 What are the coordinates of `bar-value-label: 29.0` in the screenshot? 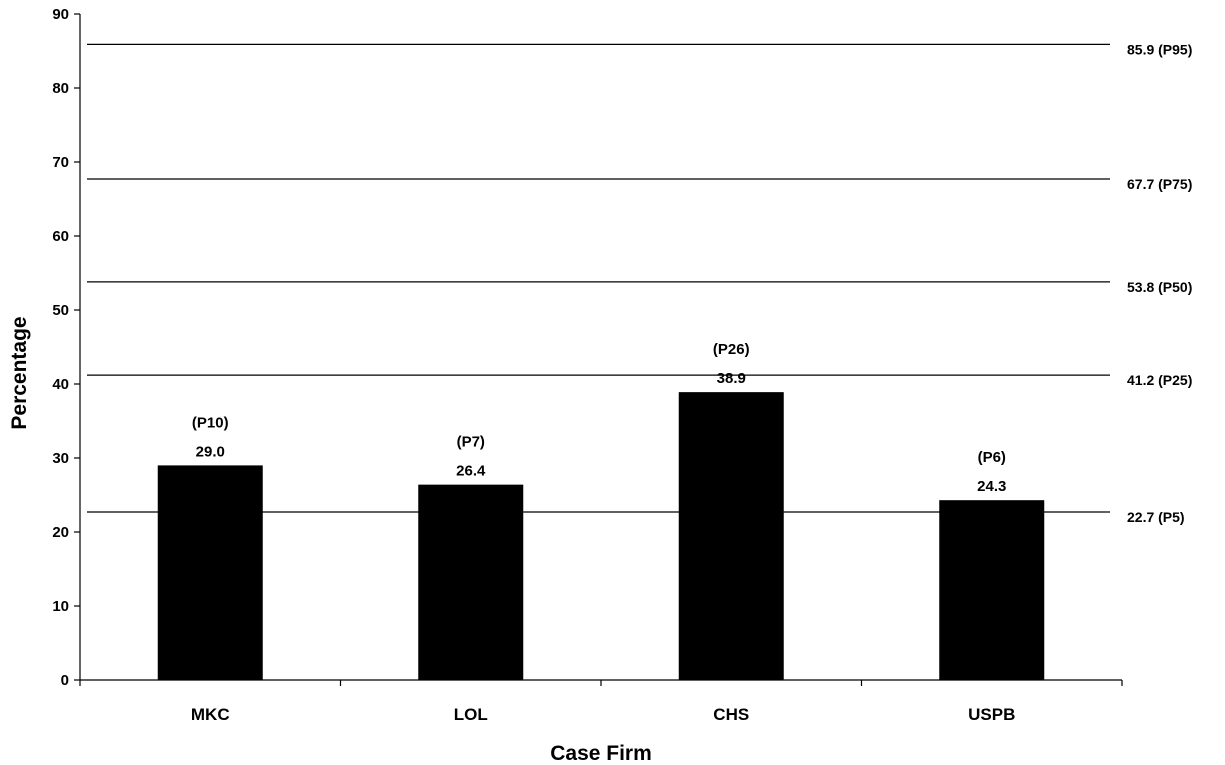 It's located at (210, 451).